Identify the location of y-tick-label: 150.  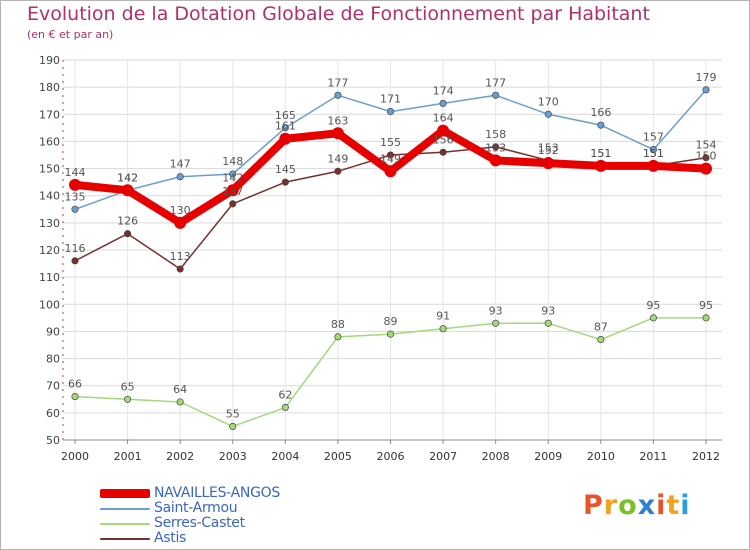
(49, 169).